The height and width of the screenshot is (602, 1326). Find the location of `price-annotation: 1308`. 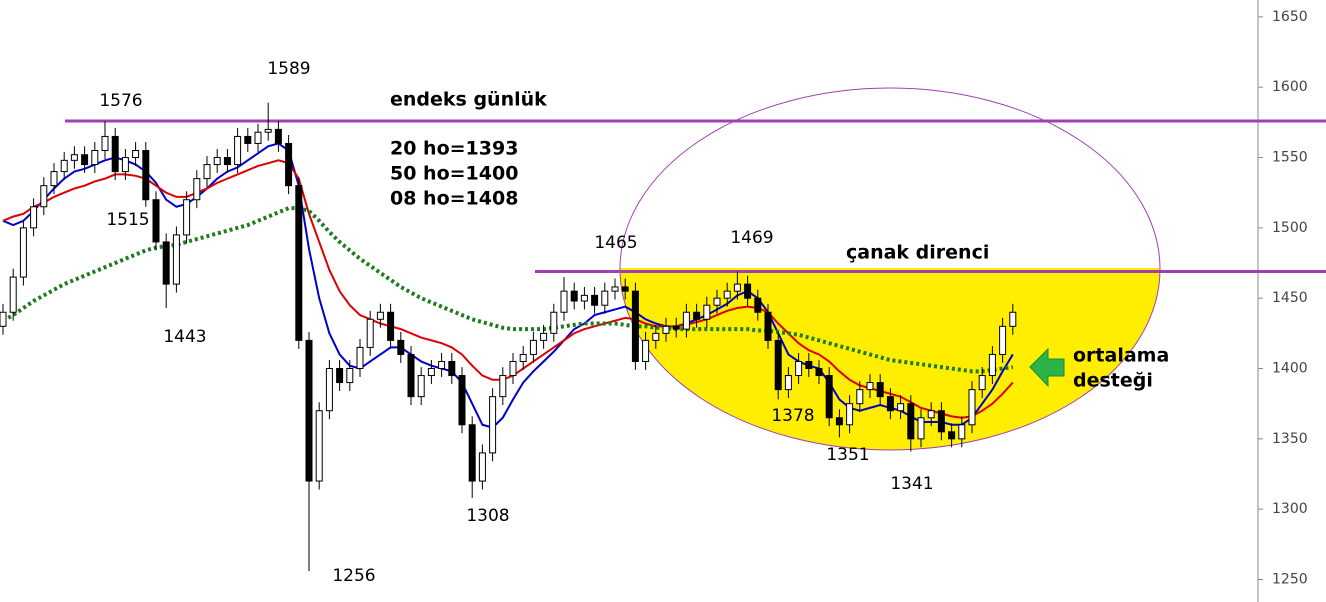

price-annotation: 1308 is located at coordinates (487, 516).